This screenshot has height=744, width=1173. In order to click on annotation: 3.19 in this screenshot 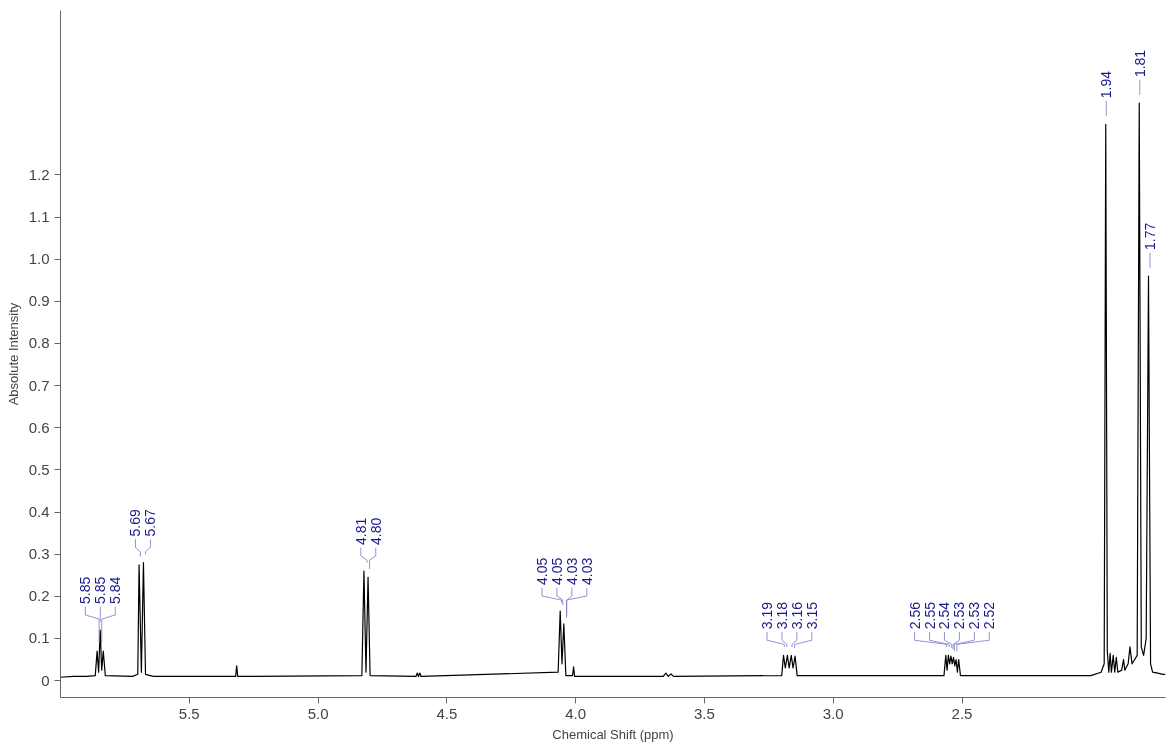, I will do `click(767, 615)`.